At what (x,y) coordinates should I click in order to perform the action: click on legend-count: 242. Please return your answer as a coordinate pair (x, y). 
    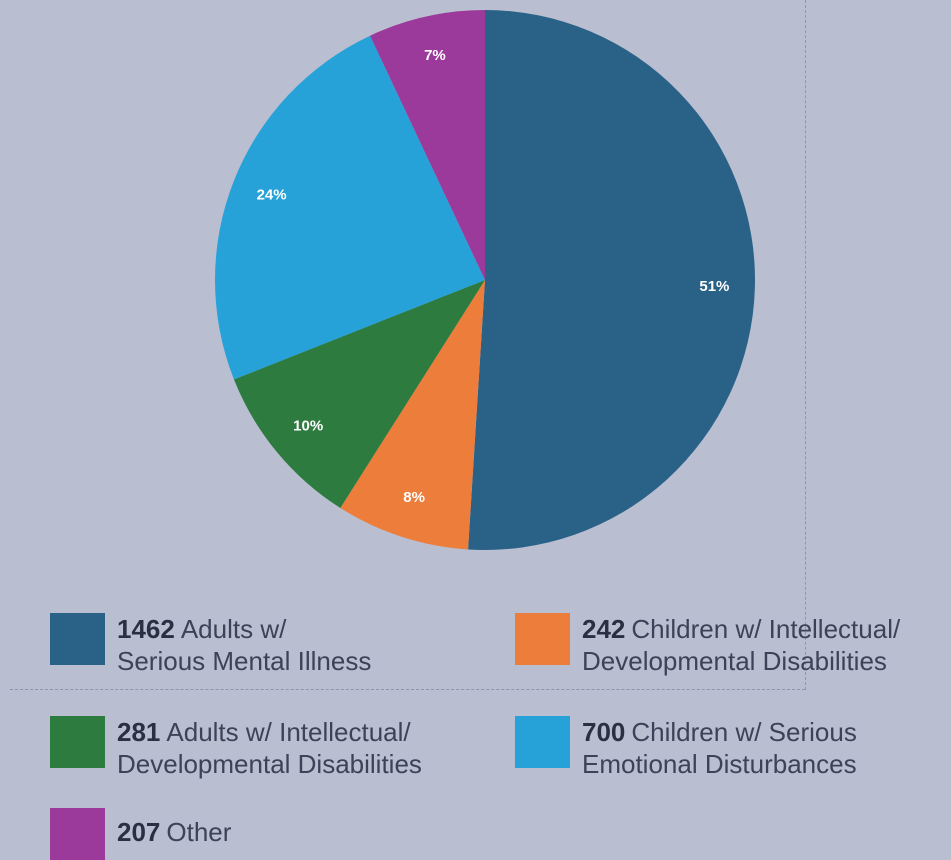
    Looking at the image, I should click on (604, 629).